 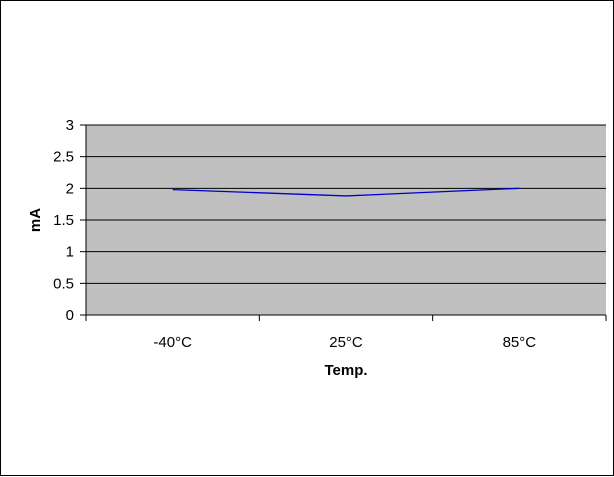 I want to click on y-tick-labels: 0 0.5 1 1.5 2 2.5 3, so click(x=63, y=220).